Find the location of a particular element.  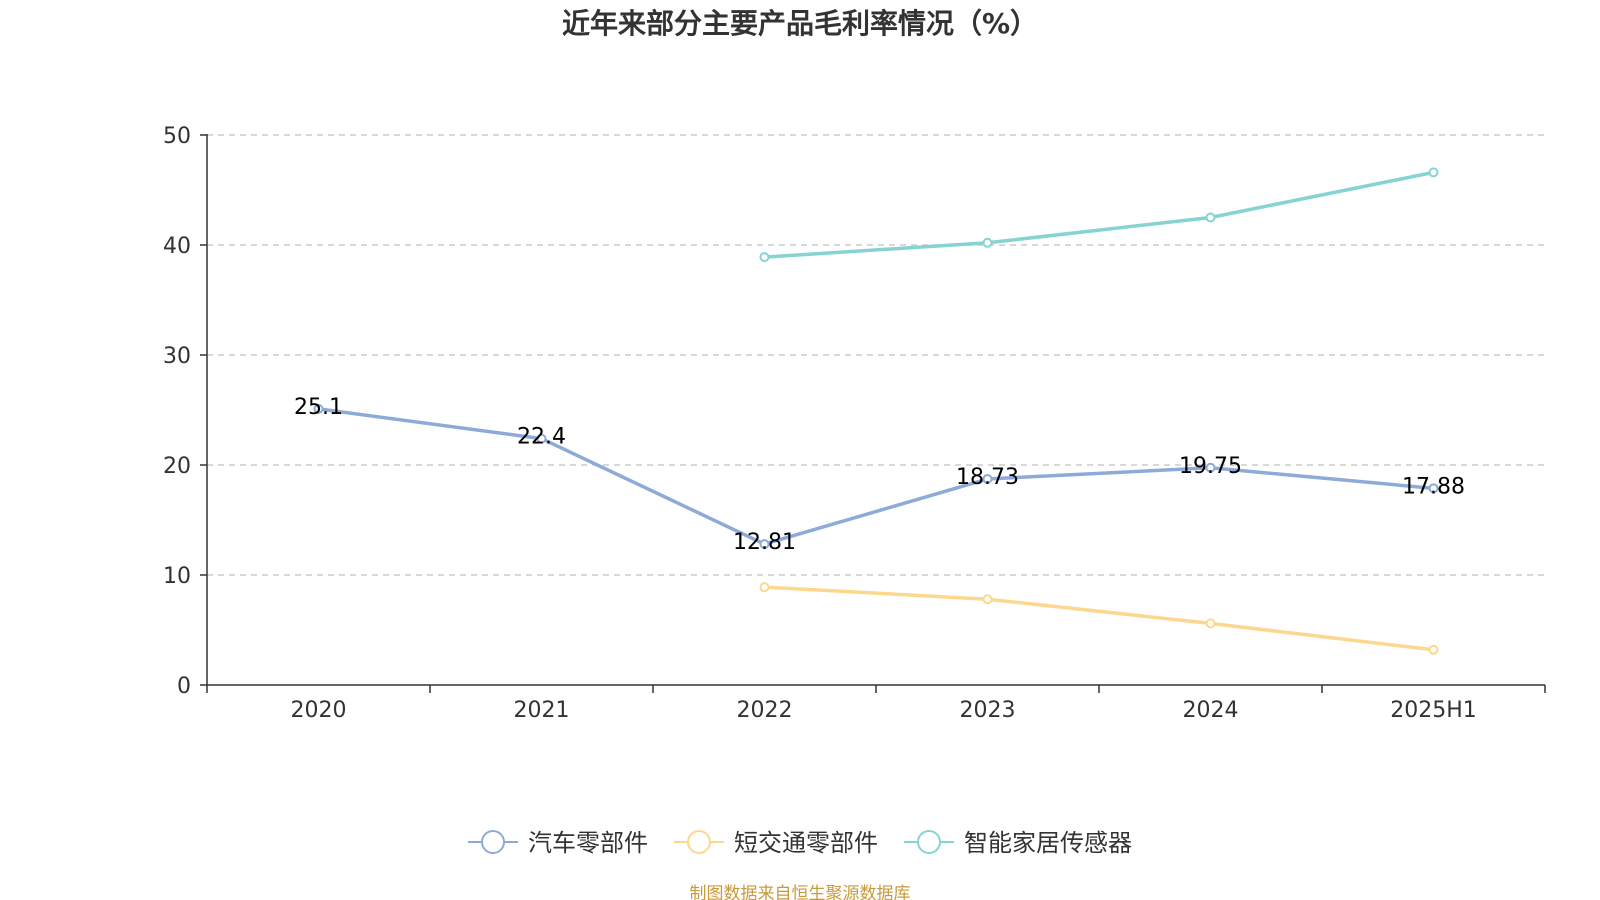

x-tick-label: 2023 is located at coordinates (988, 710).